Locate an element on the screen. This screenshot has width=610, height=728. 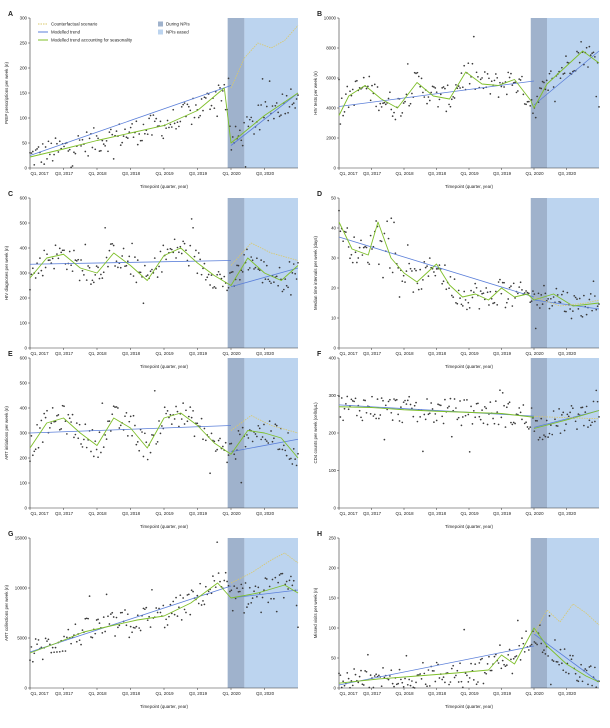
during-npi-region is located at coordinates (538, 273).